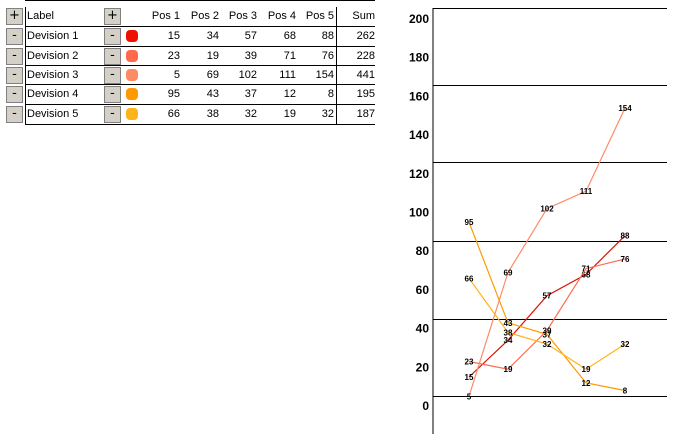  I want to click on label-column-divider, so click(25, 66).